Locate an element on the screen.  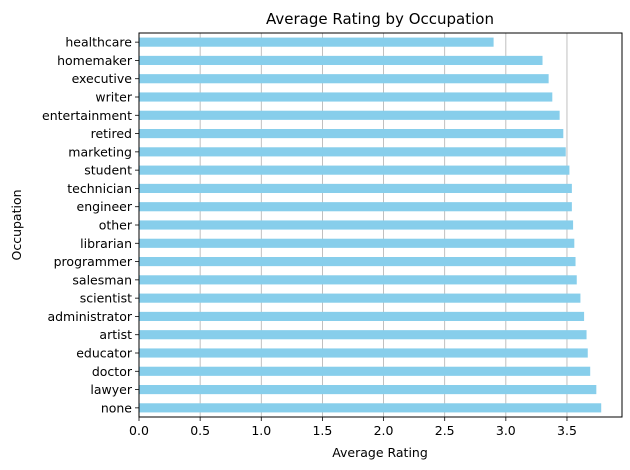
y-axis-label: Occupation is located at coordinates (16, 224).